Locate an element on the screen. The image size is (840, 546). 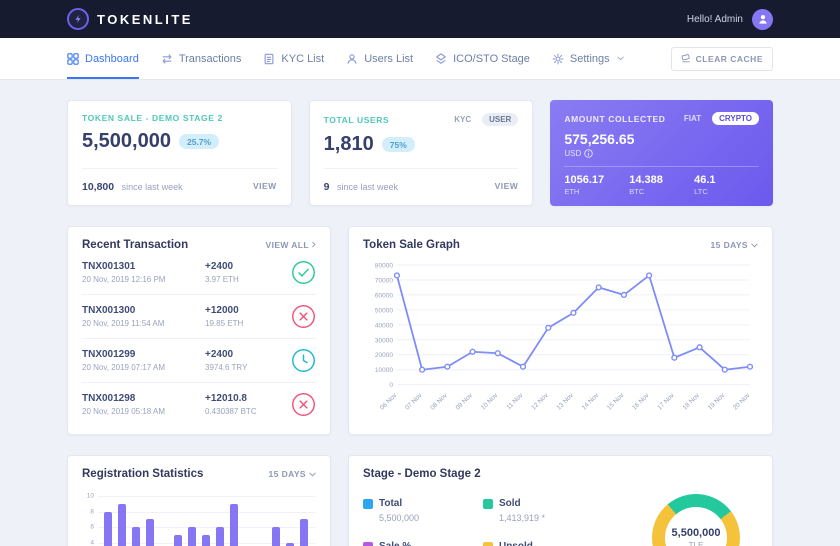
token-sale-view-link: VIEW is located at coordinates (264, 186).